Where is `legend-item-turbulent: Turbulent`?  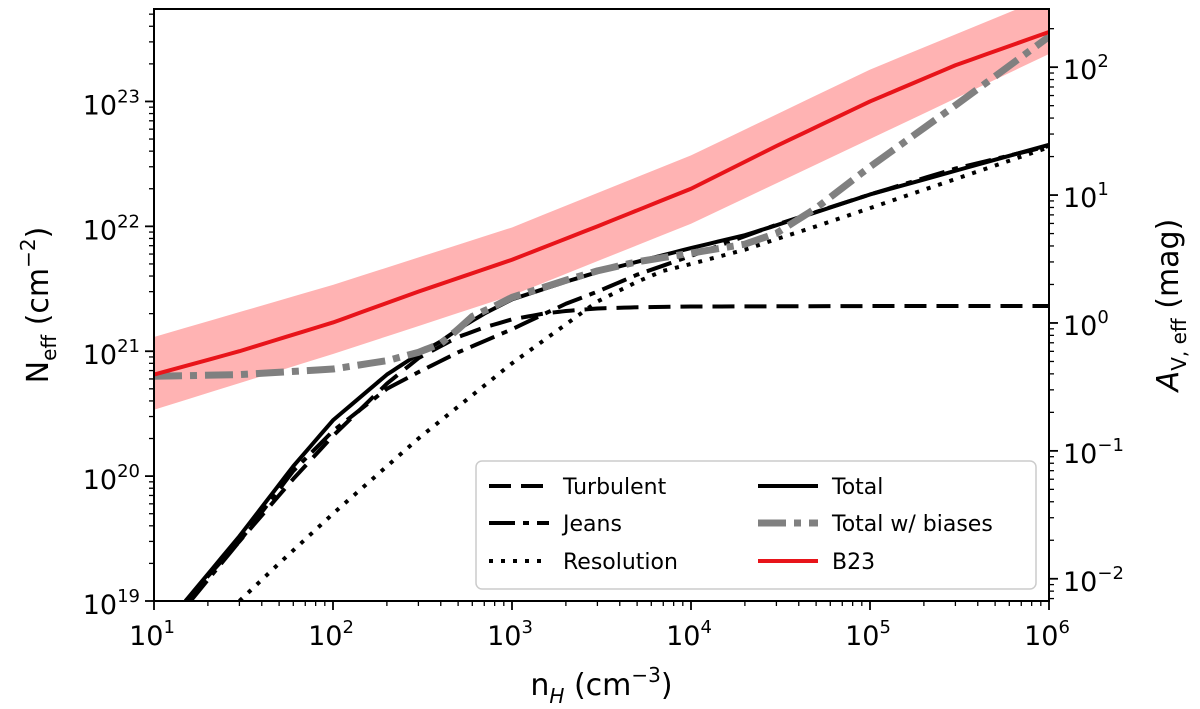
legend-item-turbulent: Turbulent is located at coordinates (578, 487).